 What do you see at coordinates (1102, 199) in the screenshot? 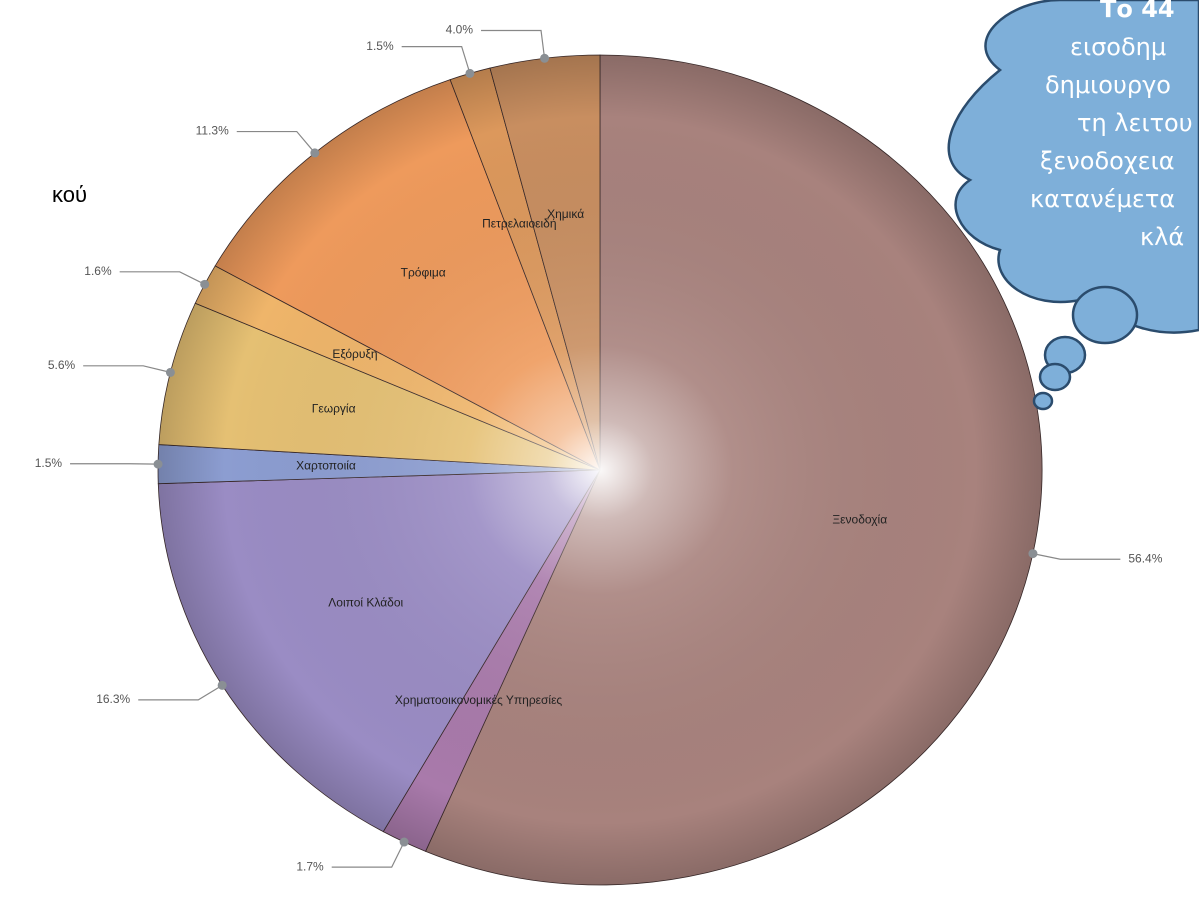
I see `callout-line: κατανέμετα` at bounding box center [1102, 199].